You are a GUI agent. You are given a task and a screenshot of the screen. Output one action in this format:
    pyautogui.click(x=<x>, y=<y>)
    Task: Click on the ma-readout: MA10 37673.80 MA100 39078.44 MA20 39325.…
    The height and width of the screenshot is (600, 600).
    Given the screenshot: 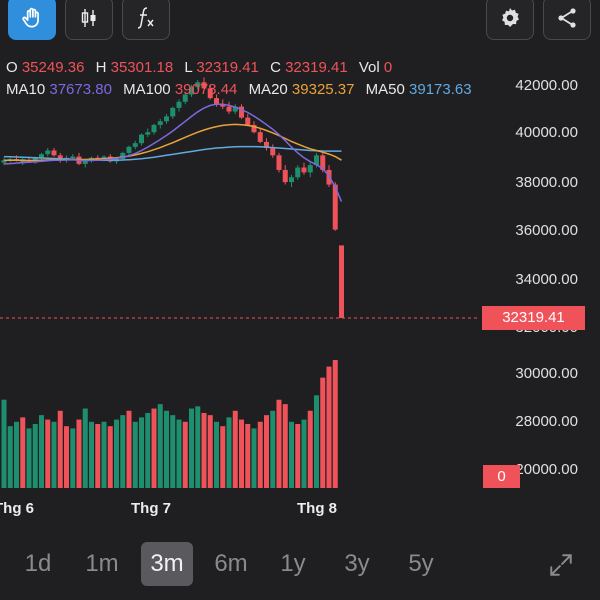 What is the action you would take?
    pyautogui.click(x=239, y=89)
    